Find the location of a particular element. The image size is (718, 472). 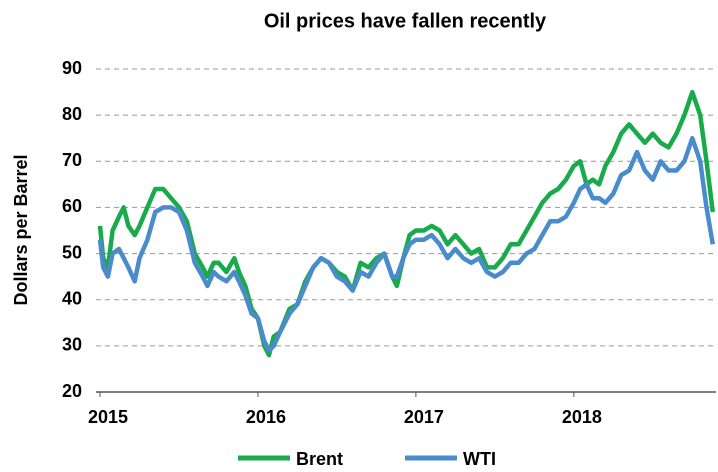

y-tick-label: 90 is located at coordinates (72, 68).